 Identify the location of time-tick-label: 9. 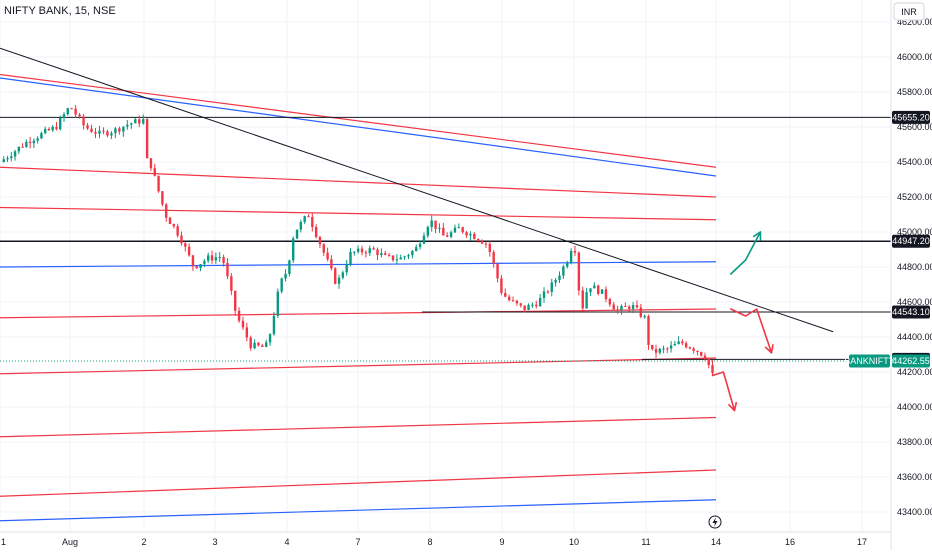
(501, 542).